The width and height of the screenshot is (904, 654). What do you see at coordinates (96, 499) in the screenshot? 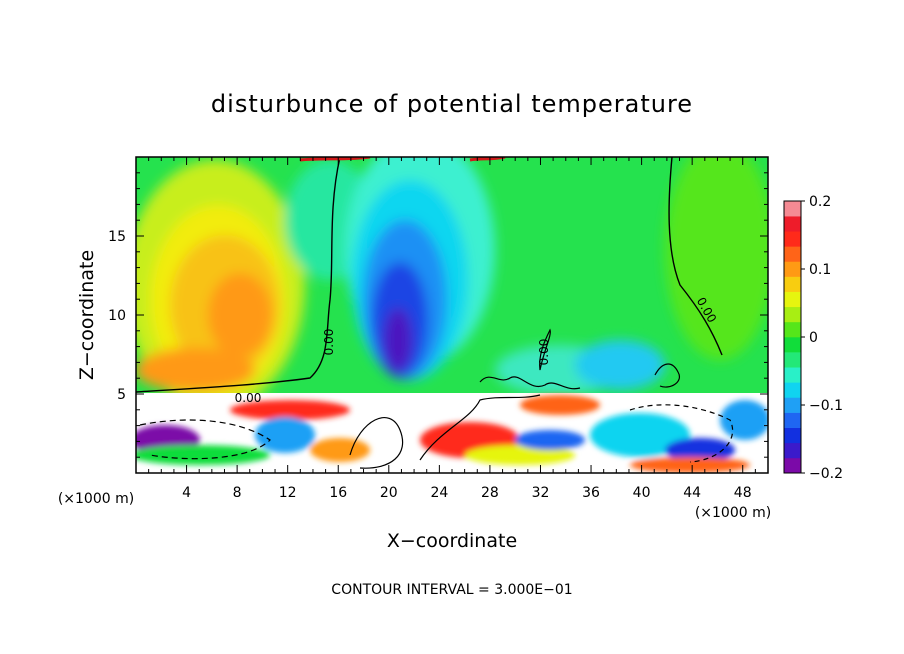
I see `x-unit-left: (×1000 m)` at bounding box center [96, 499].